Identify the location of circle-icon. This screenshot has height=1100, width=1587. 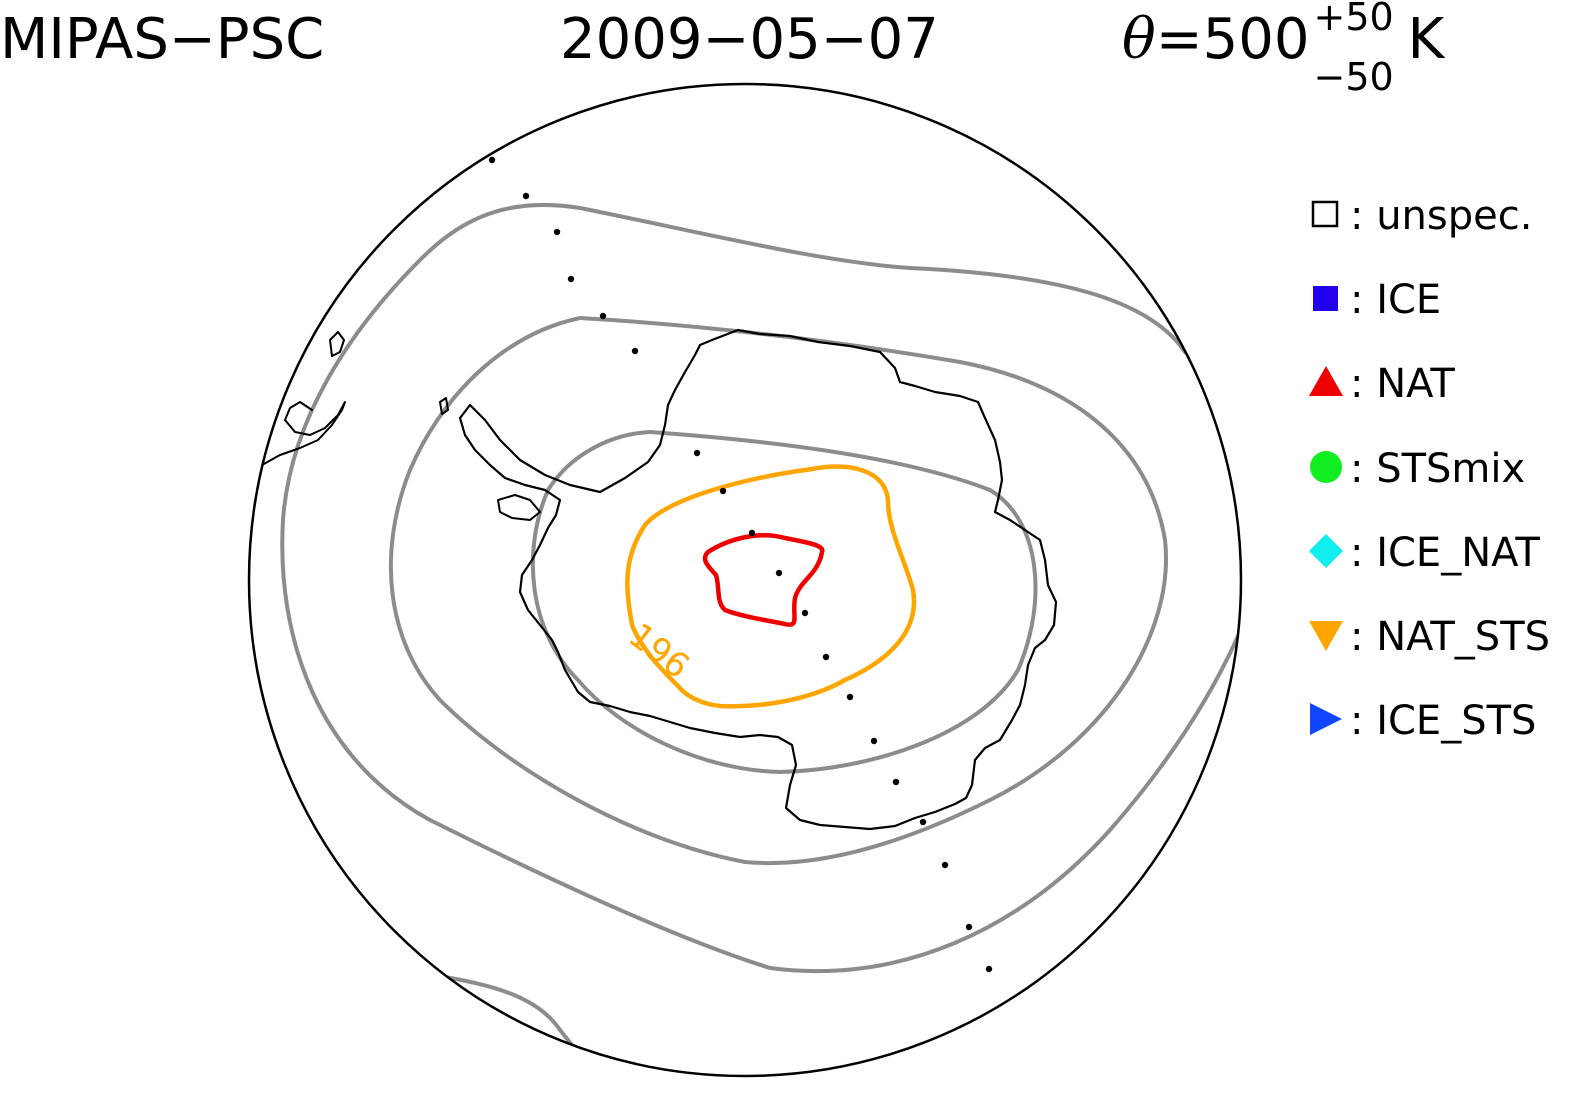
(1326, 466).